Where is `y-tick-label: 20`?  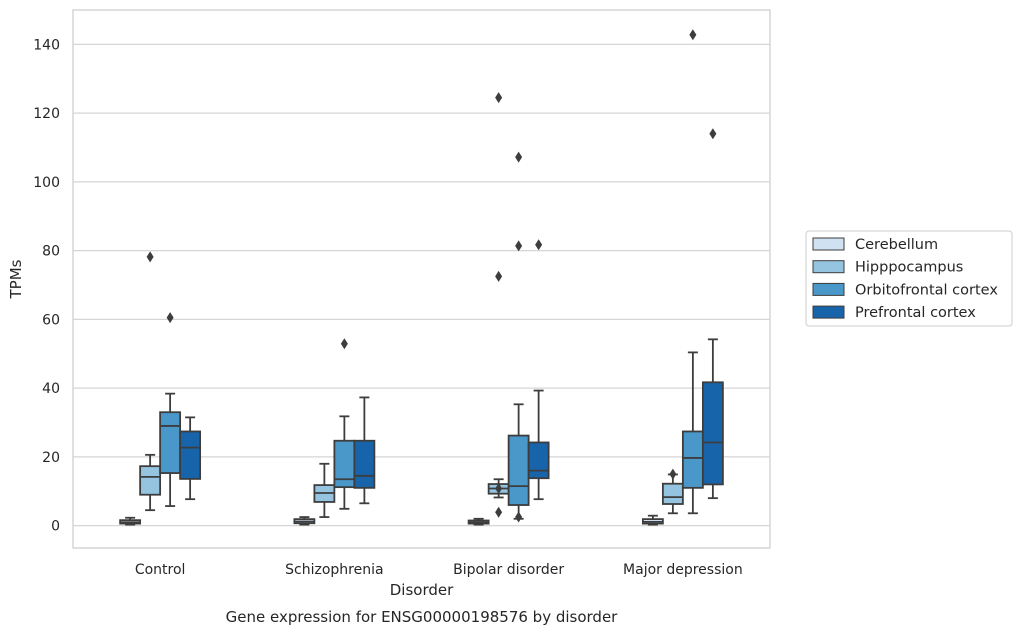
y-tick-label: 20 is located at coordinates (51, 458).